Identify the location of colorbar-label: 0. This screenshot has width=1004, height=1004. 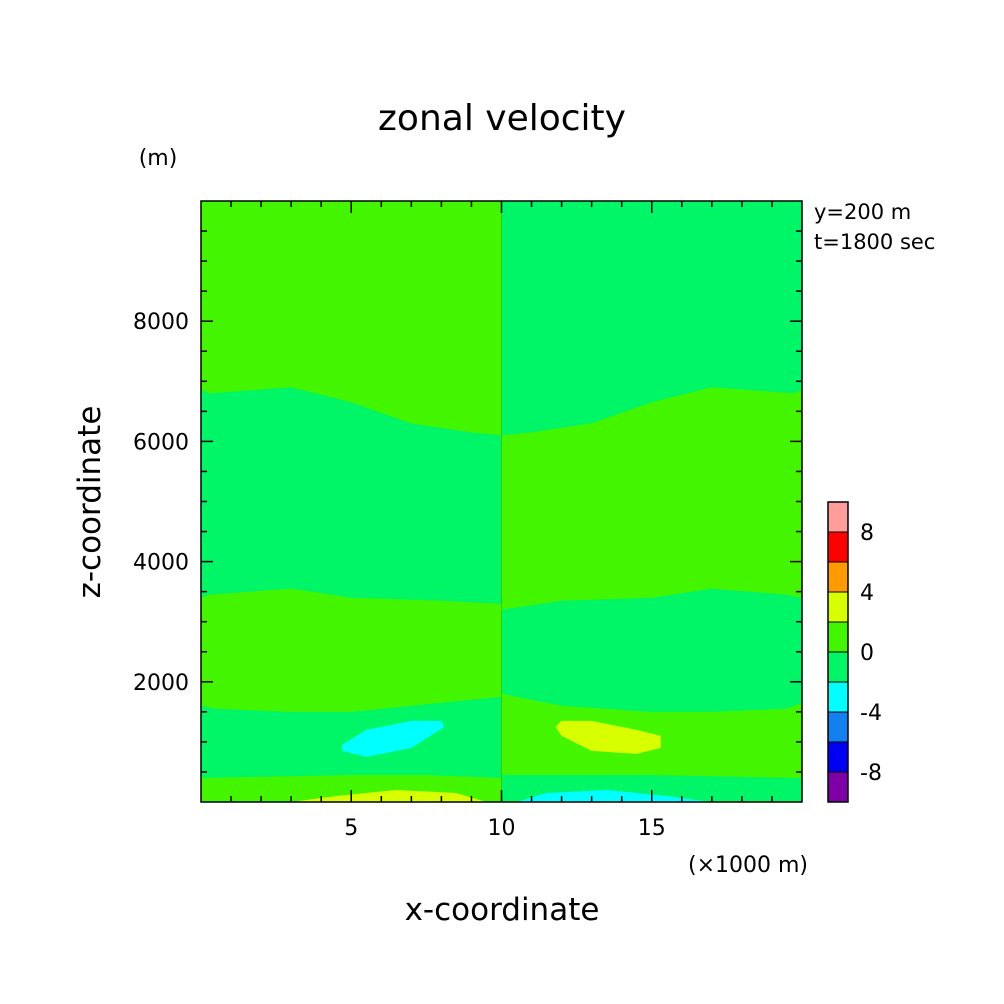
(867, 653).